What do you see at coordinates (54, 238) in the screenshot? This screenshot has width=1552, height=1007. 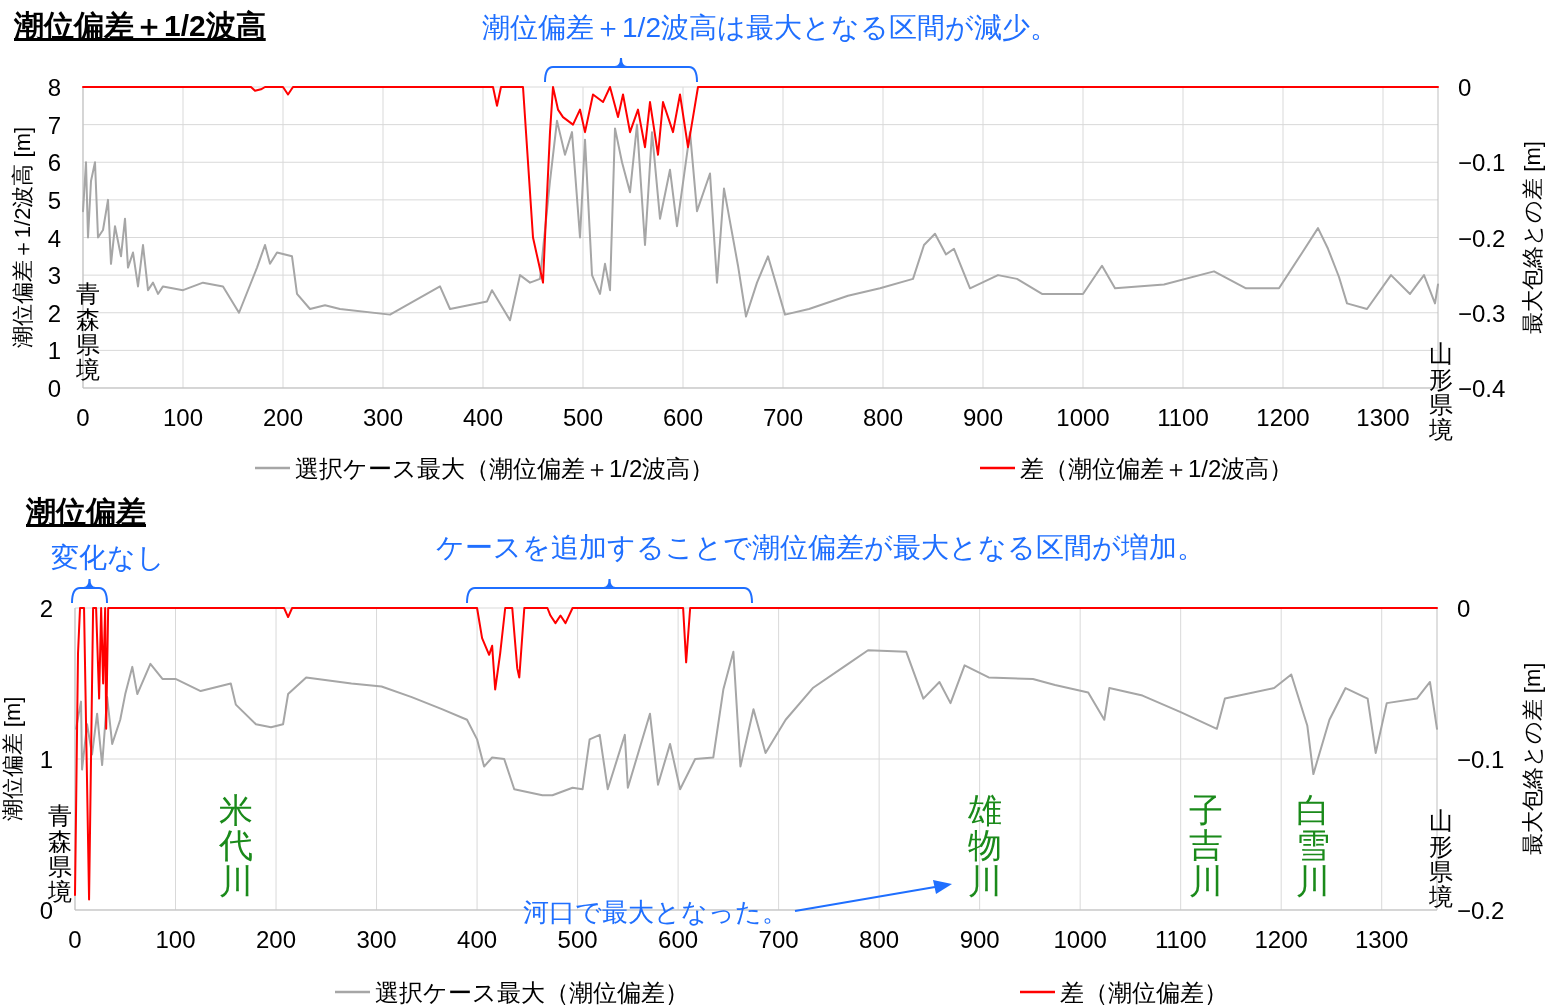 I see `y-tick-label: 4` at bounding box center [54, 238].